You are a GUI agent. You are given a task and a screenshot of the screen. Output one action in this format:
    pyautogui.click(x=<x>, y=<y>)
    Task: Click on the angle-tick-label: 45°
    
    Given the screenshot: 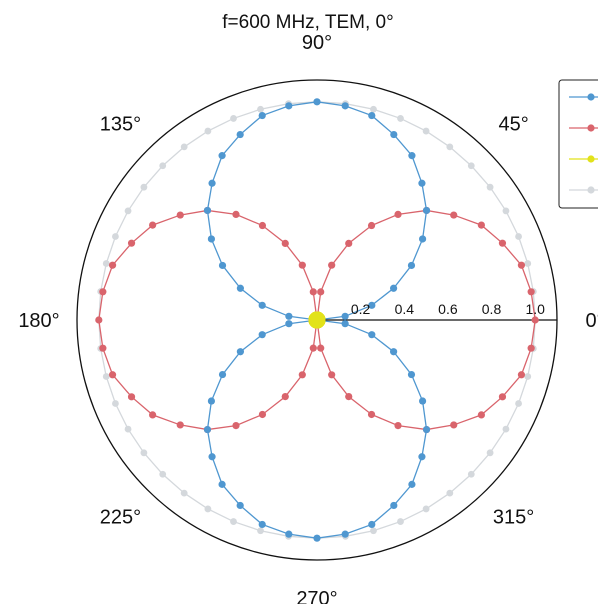 What is the action you would take?
    pyautogui.click(x=513, y=124)
    